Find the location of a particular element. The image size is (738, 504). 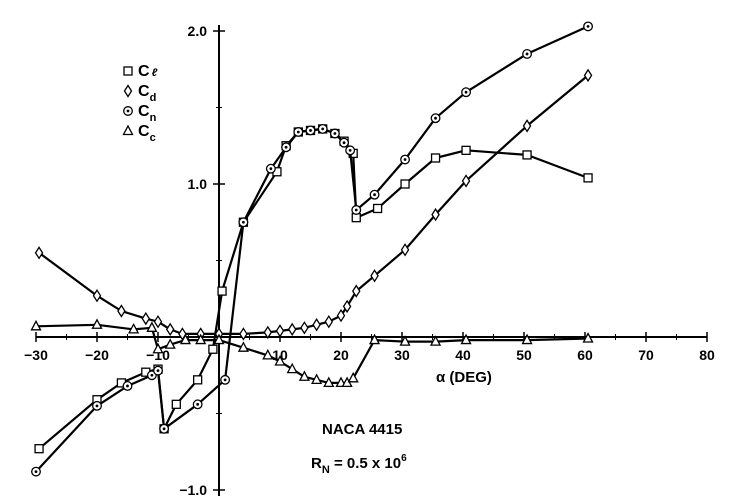

reynolds-annotation: RN = 0.5 x 106 is located at coordinates (359, 464).